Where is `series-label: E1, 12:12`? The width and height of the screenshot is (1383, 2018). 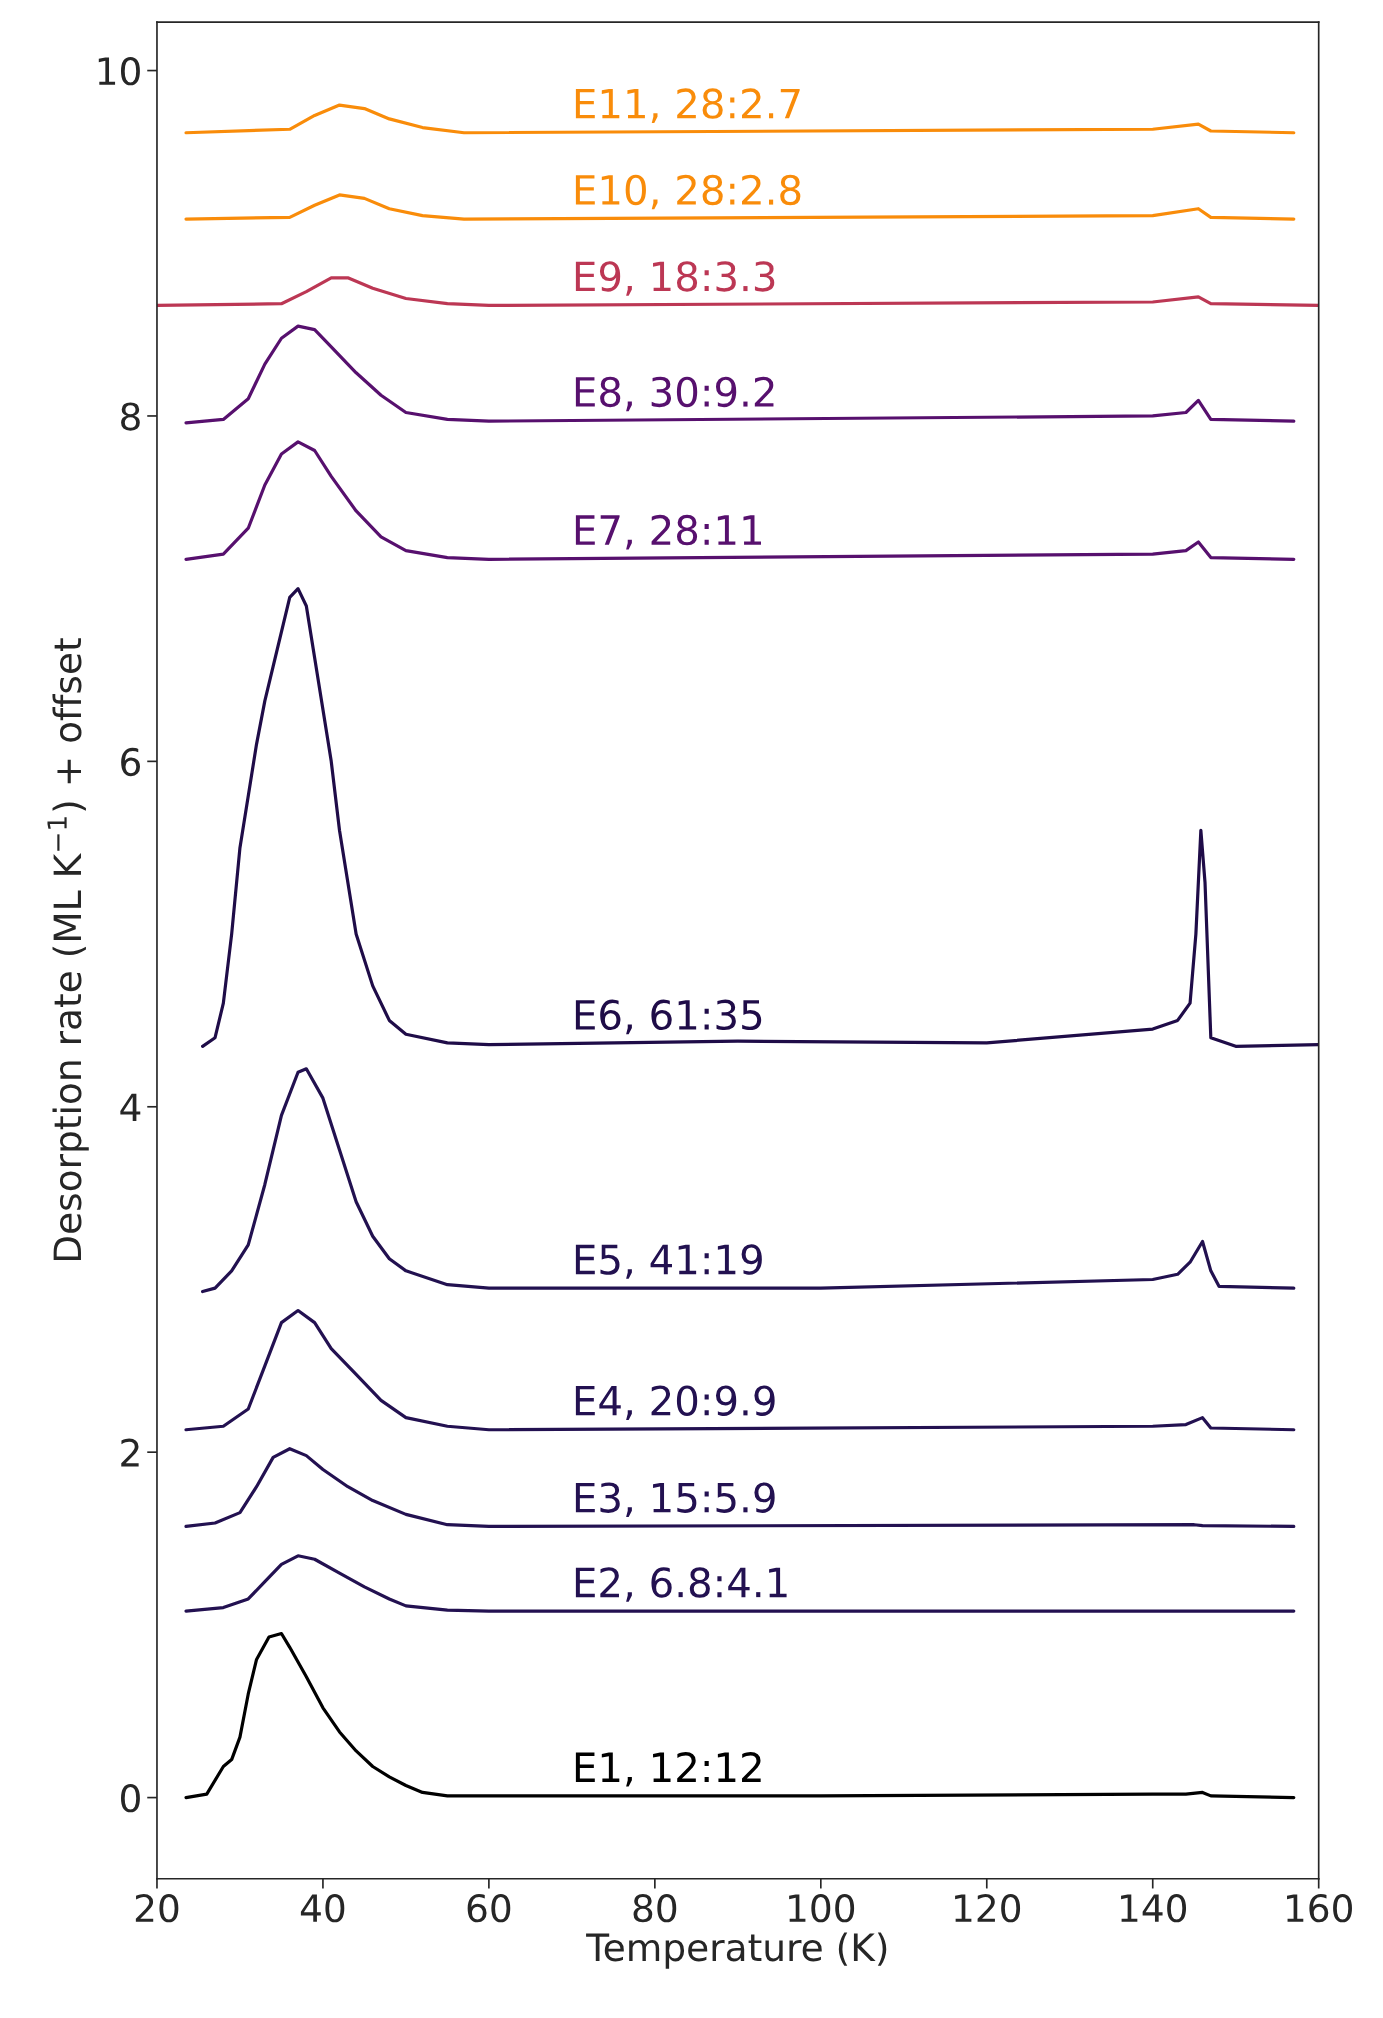 series-label: E1, 12:12 is located at coordinates (668, 1769).